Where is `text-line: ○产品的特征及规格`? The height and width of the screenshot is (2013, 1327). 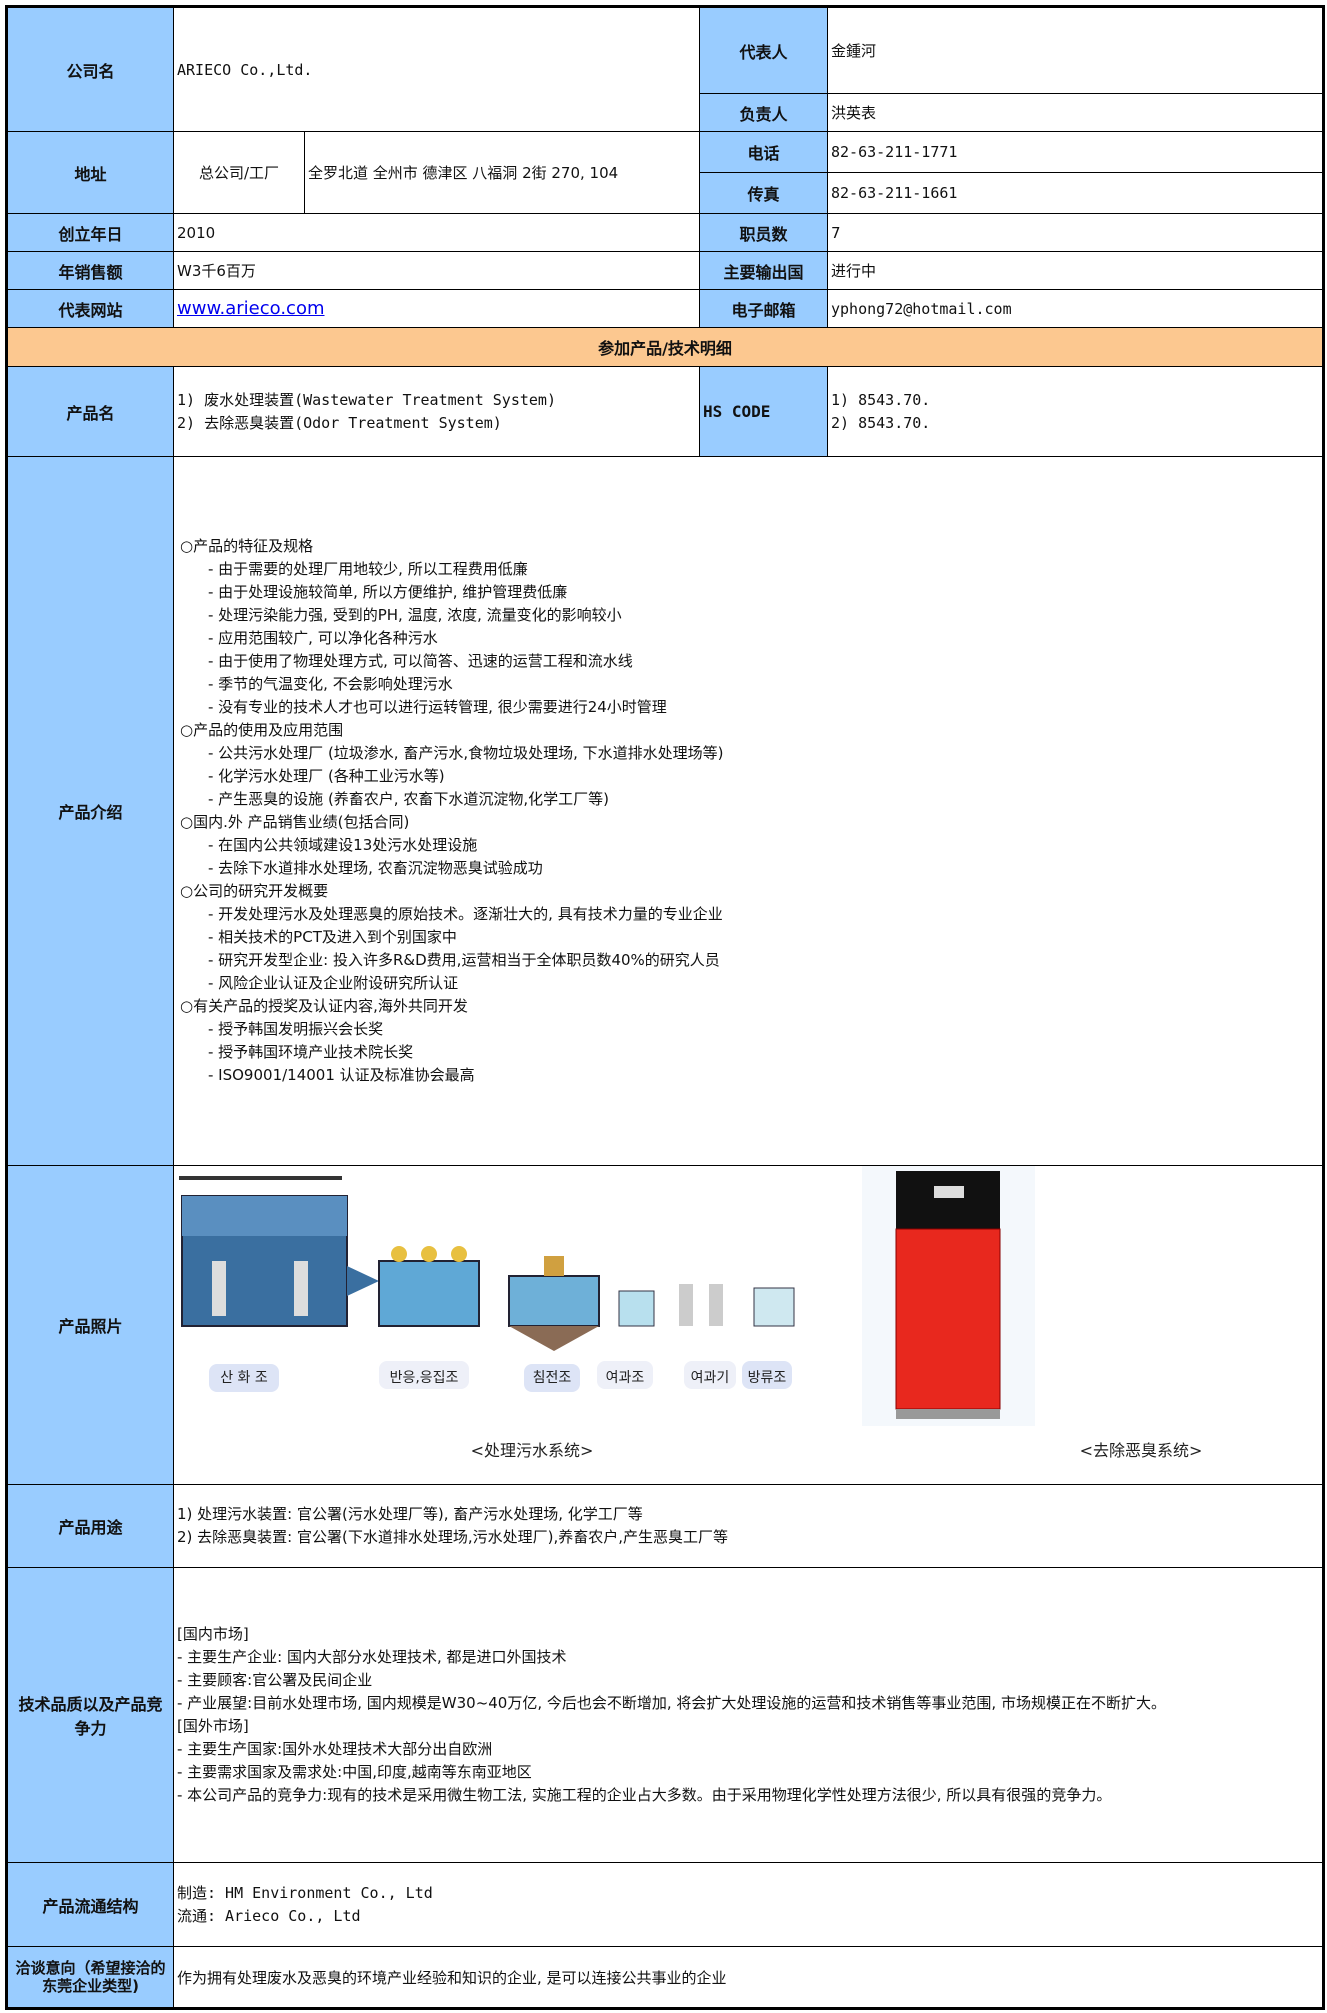
text-line: ○产品的特征及规格 is located at coordinates (247, 546).